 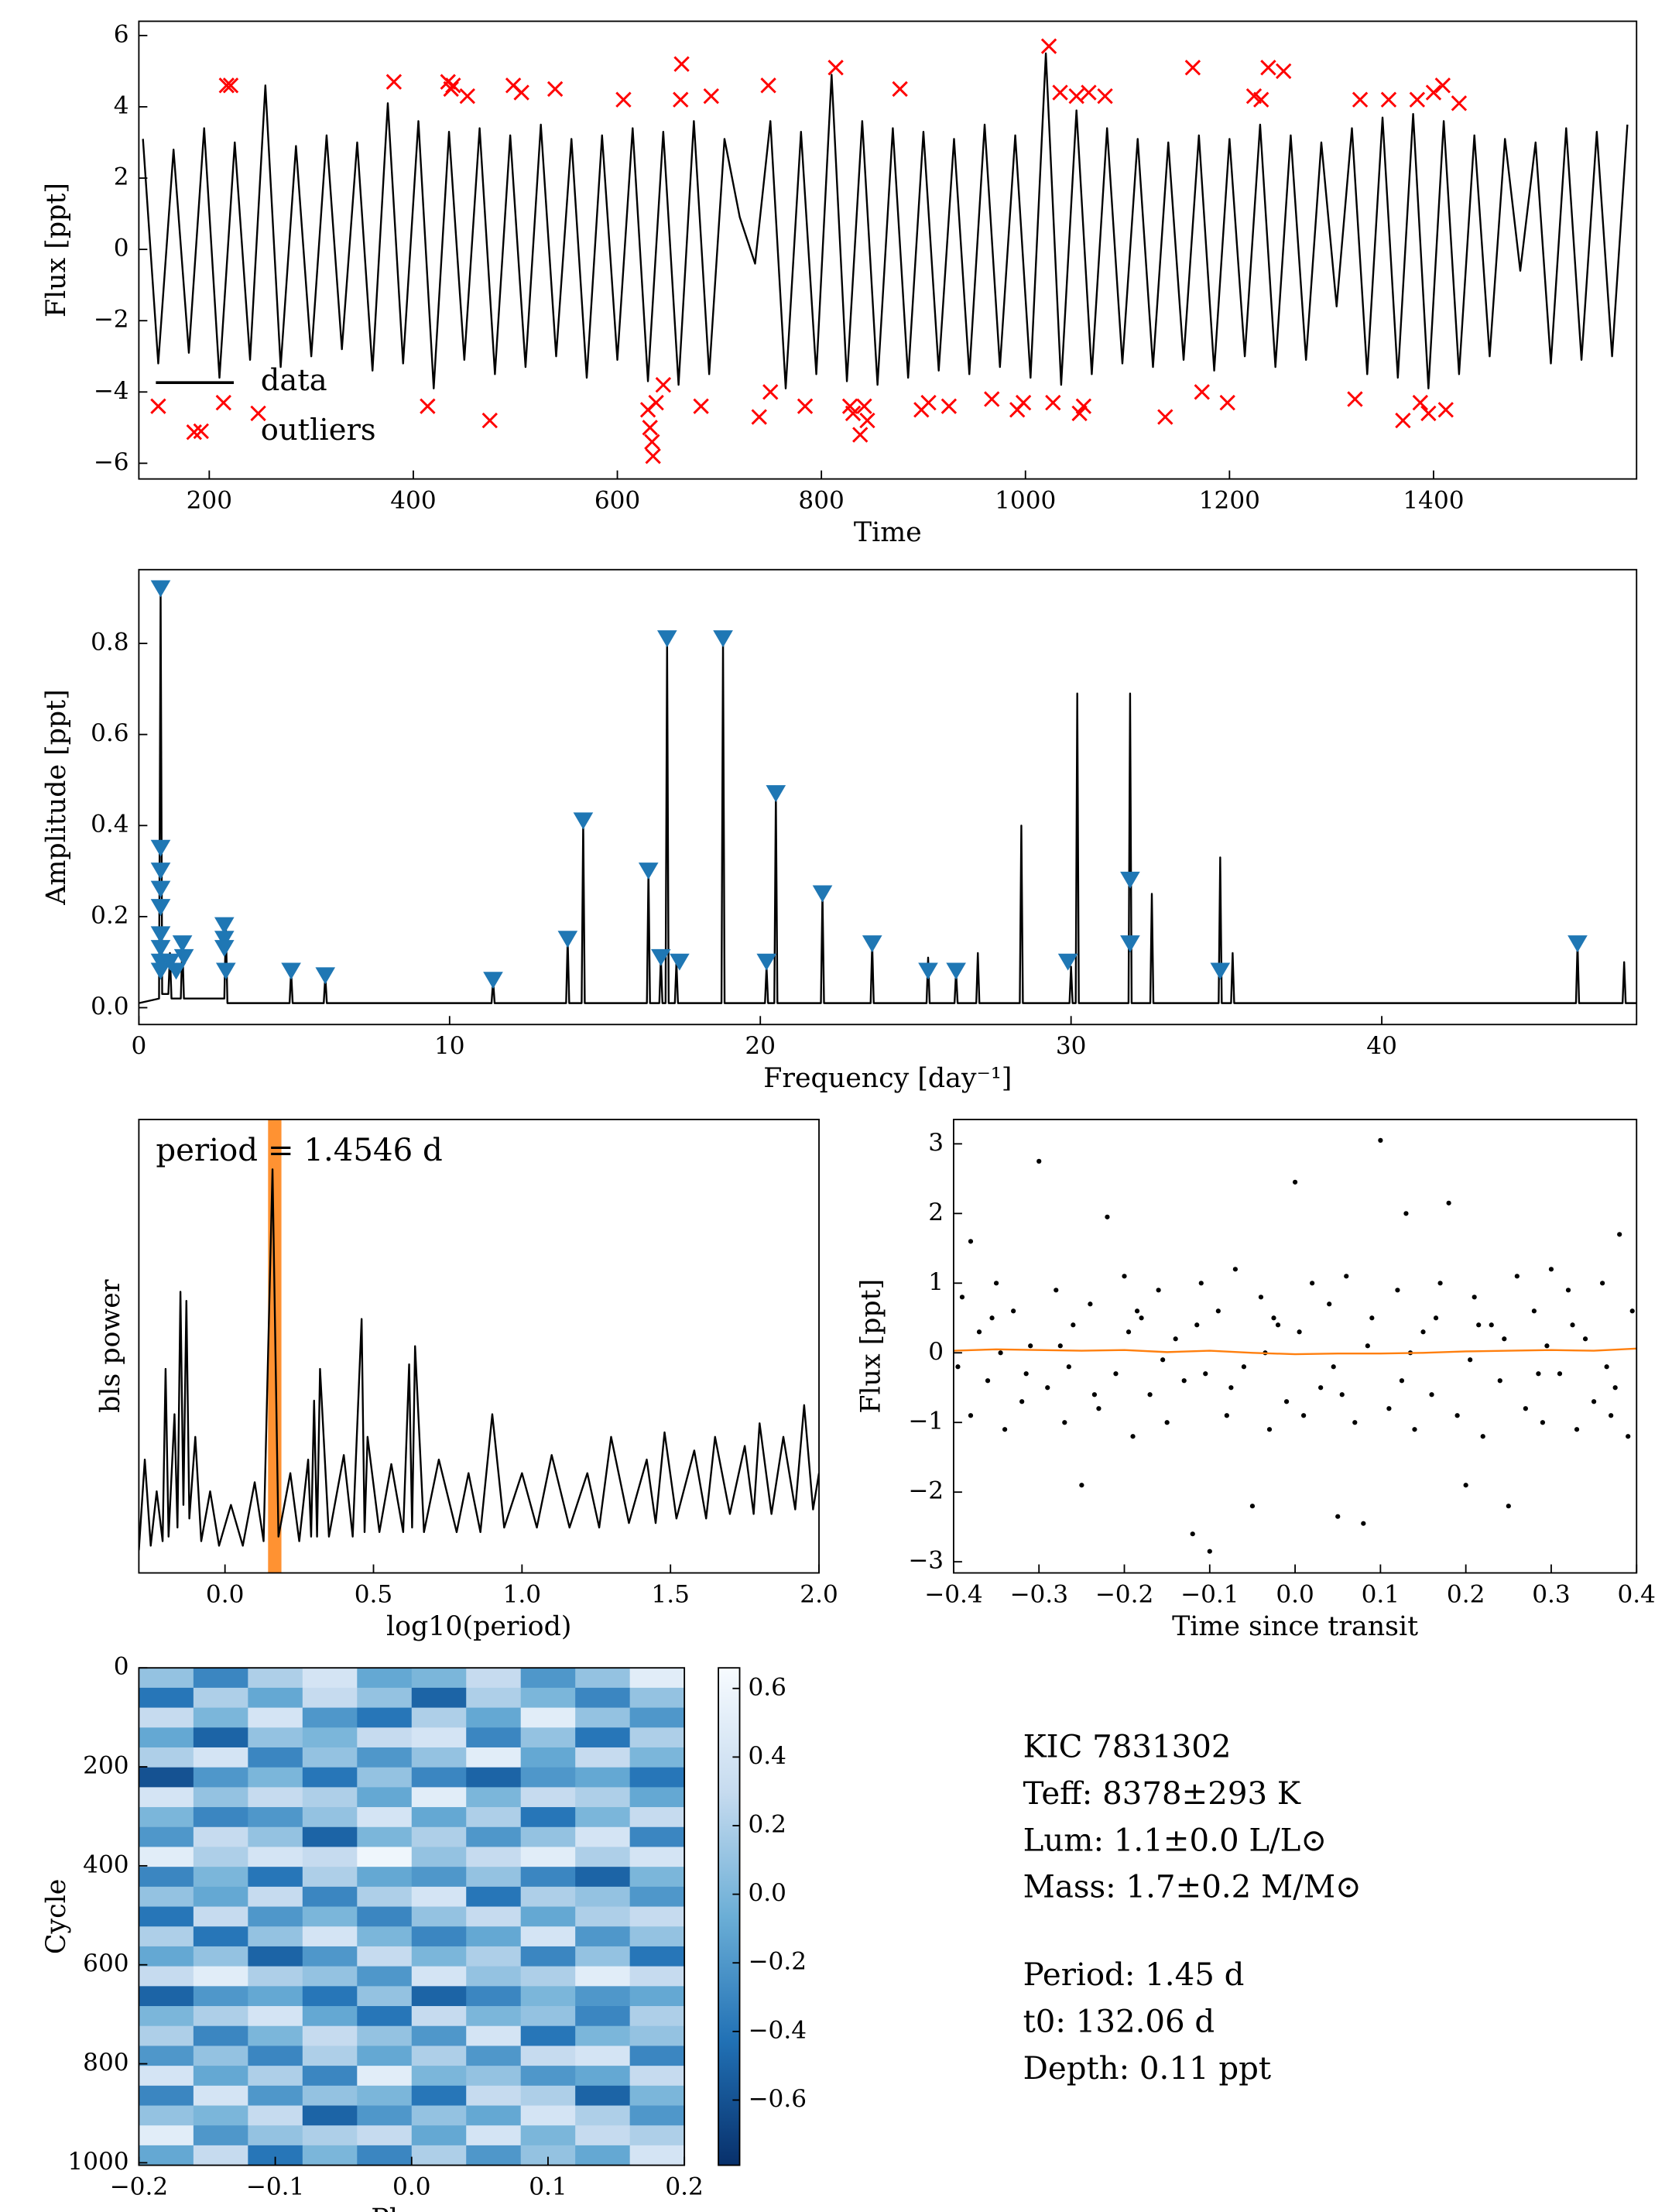 What do you see at coordinates (1162, 1794) in the screenshot?
I see `info-line: Teff: 8378±293 K` at bounding box center [1162, 1794].